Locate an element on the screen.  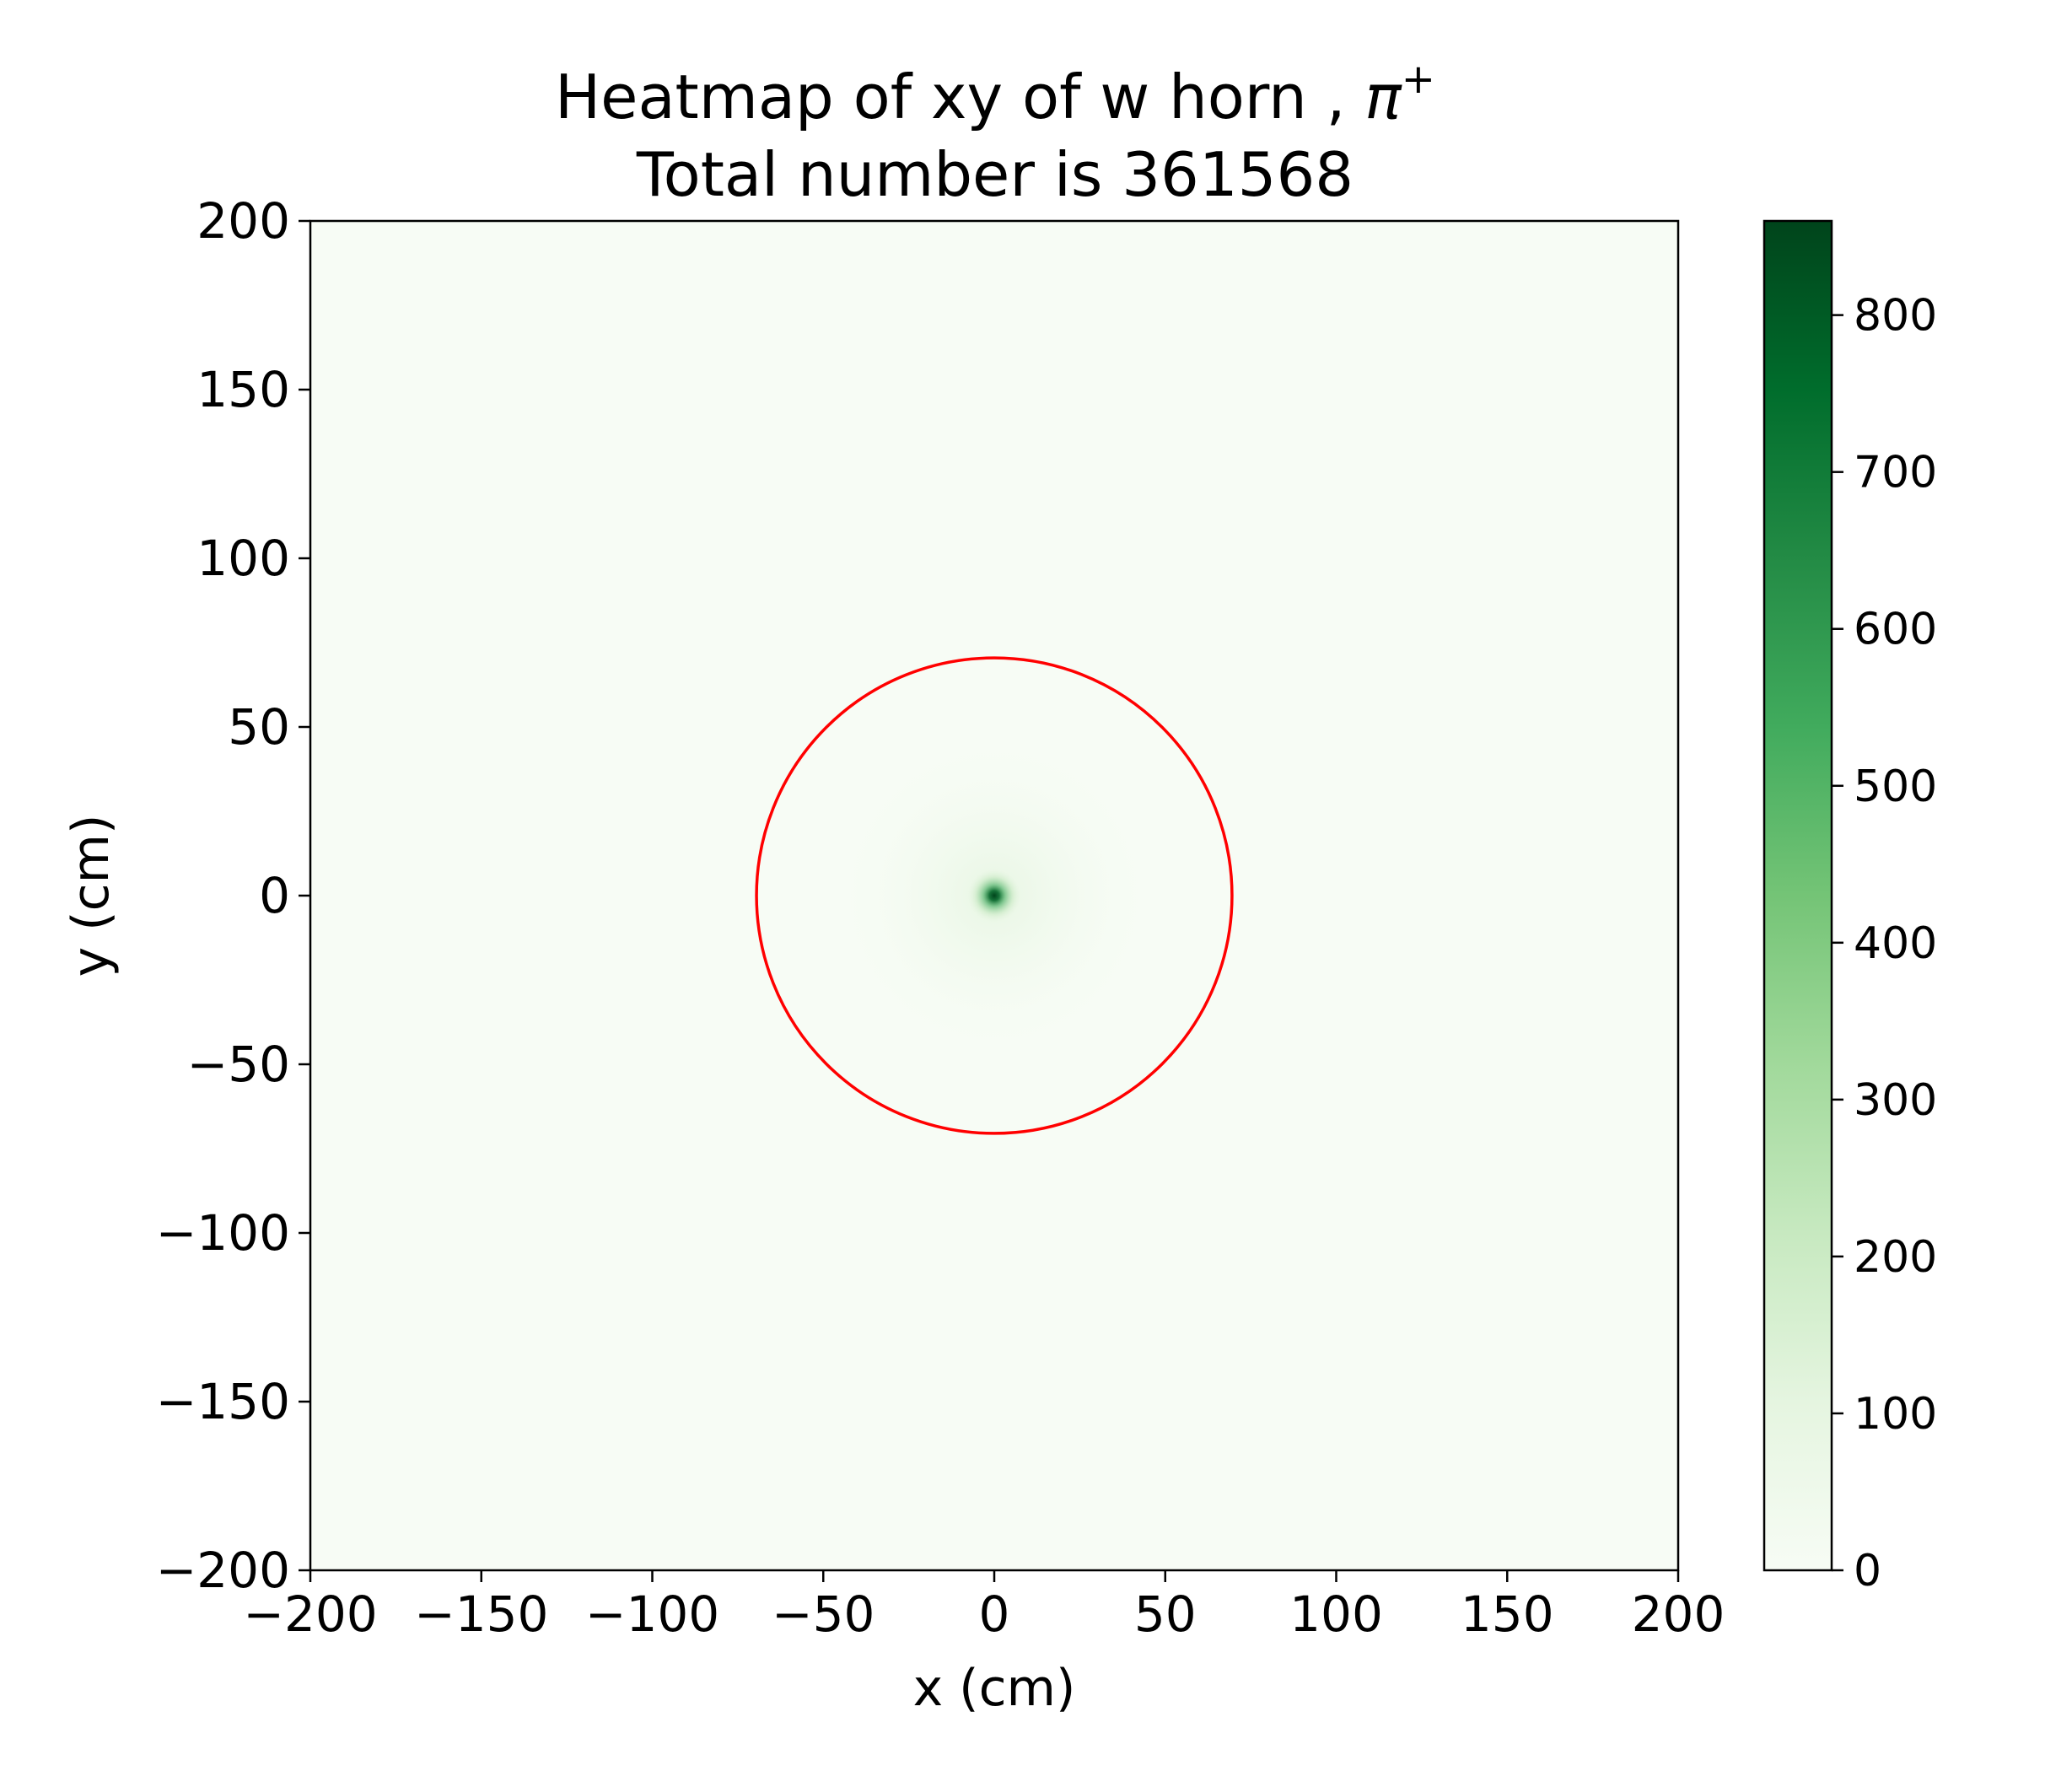
title-pi-symbol: π is located at coordinates (1383, 97).